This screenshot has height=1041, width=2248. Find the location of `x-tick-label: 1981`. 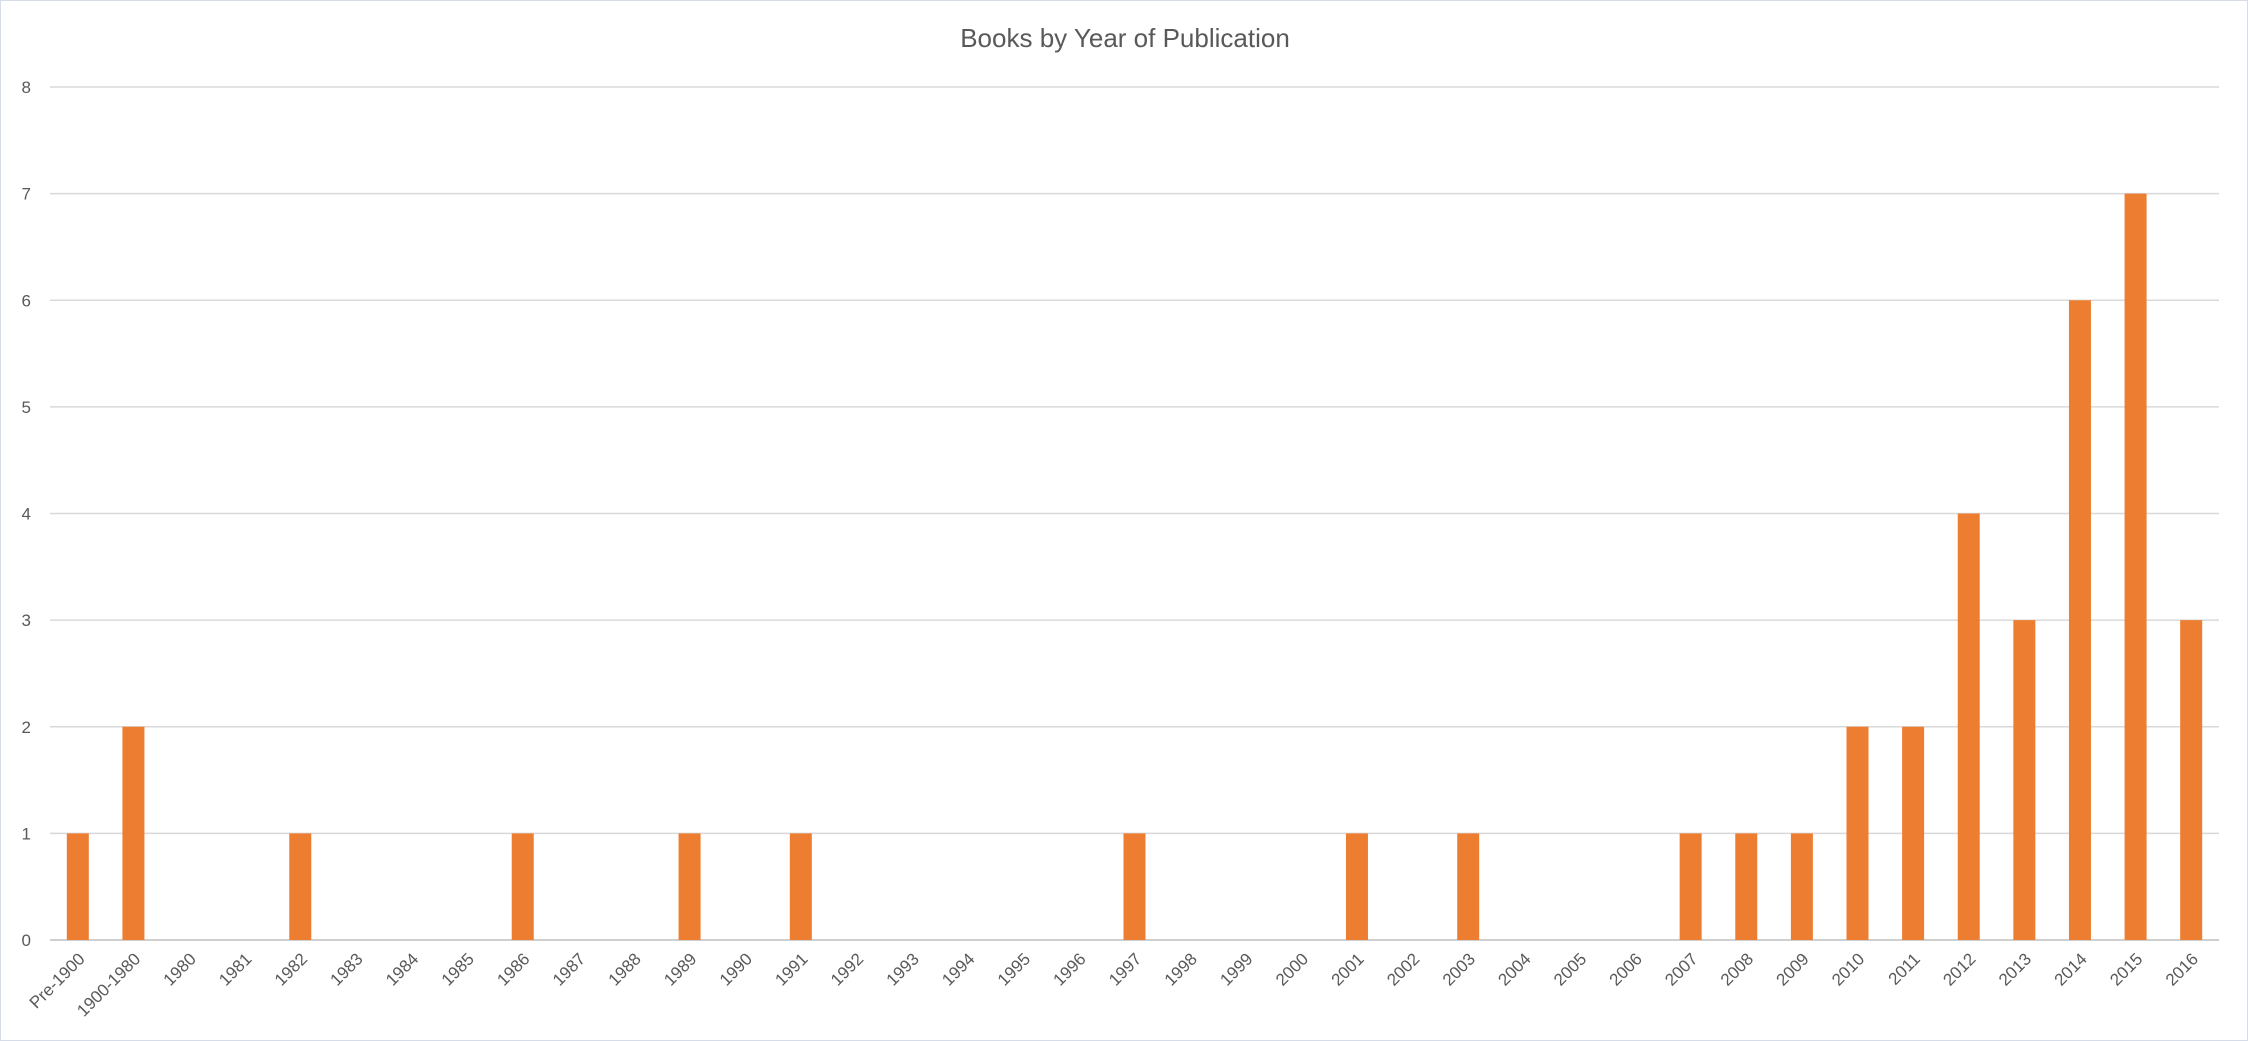

x-tick-label: 1981 is located at coordinates (235, 969).